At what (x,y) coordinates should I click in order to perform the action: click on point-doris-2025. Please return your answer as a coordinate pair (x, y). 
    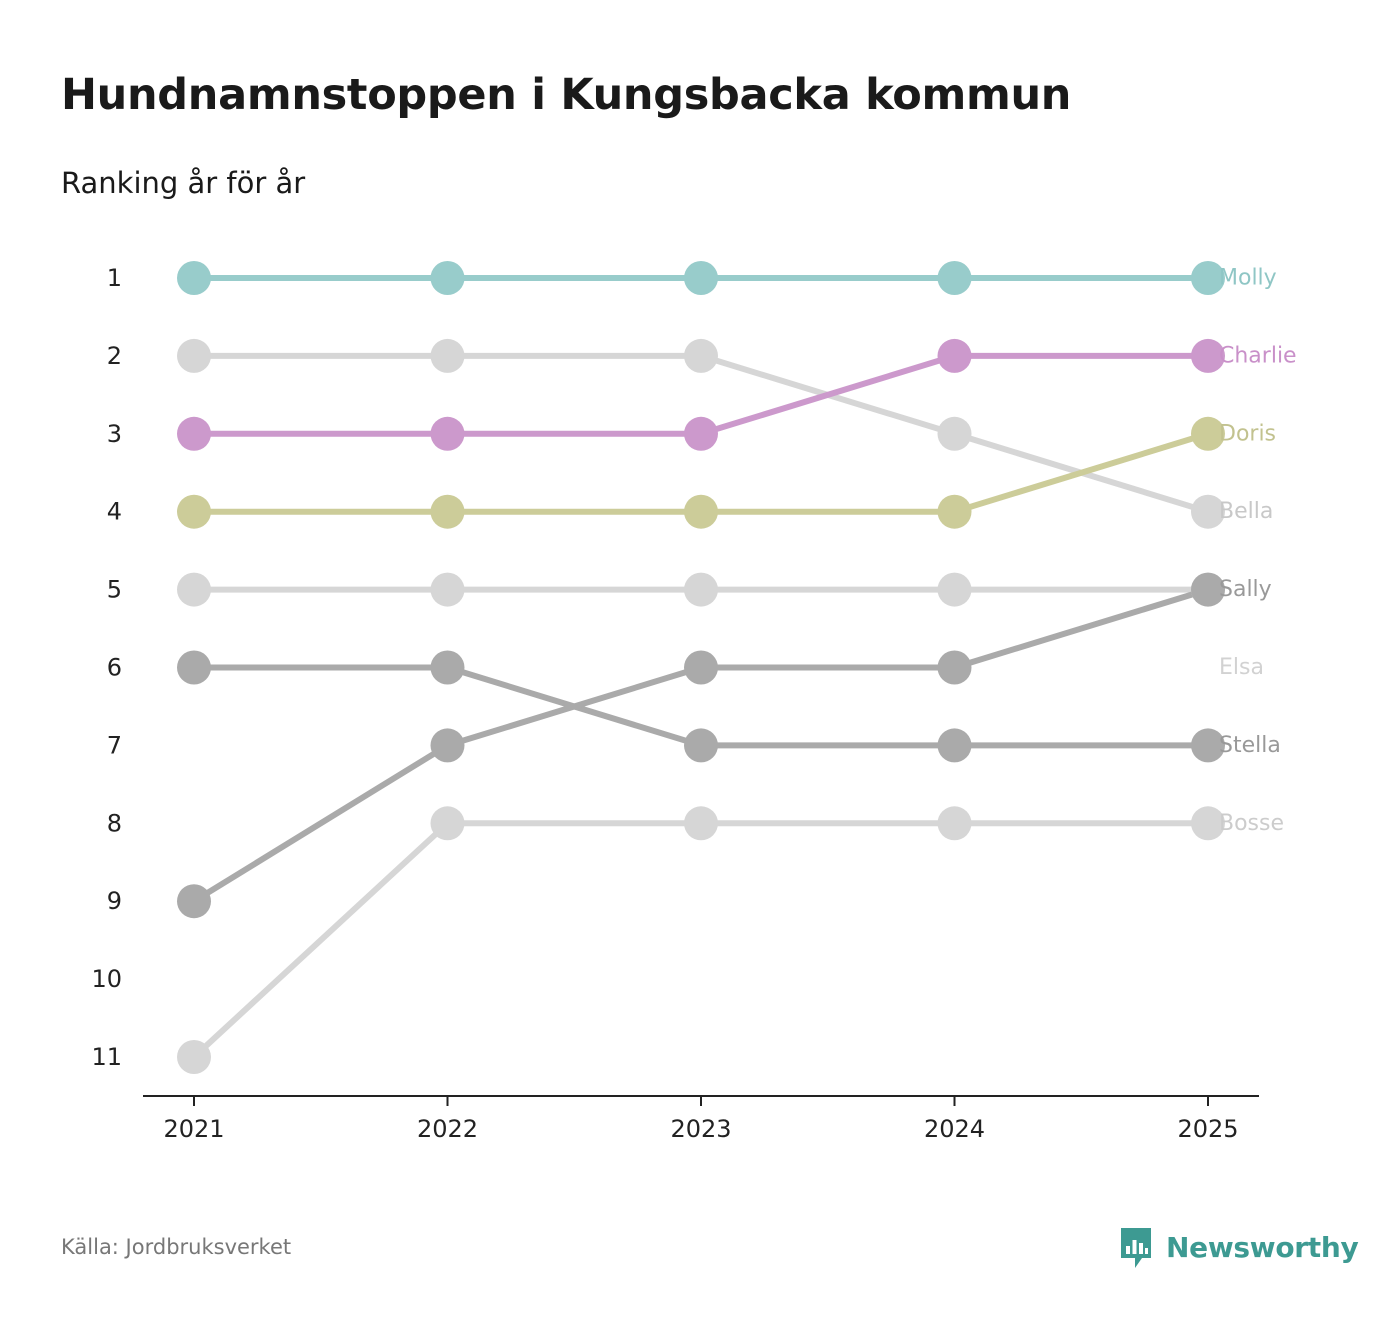
    Looking at the image, I should click on (1208, 433).